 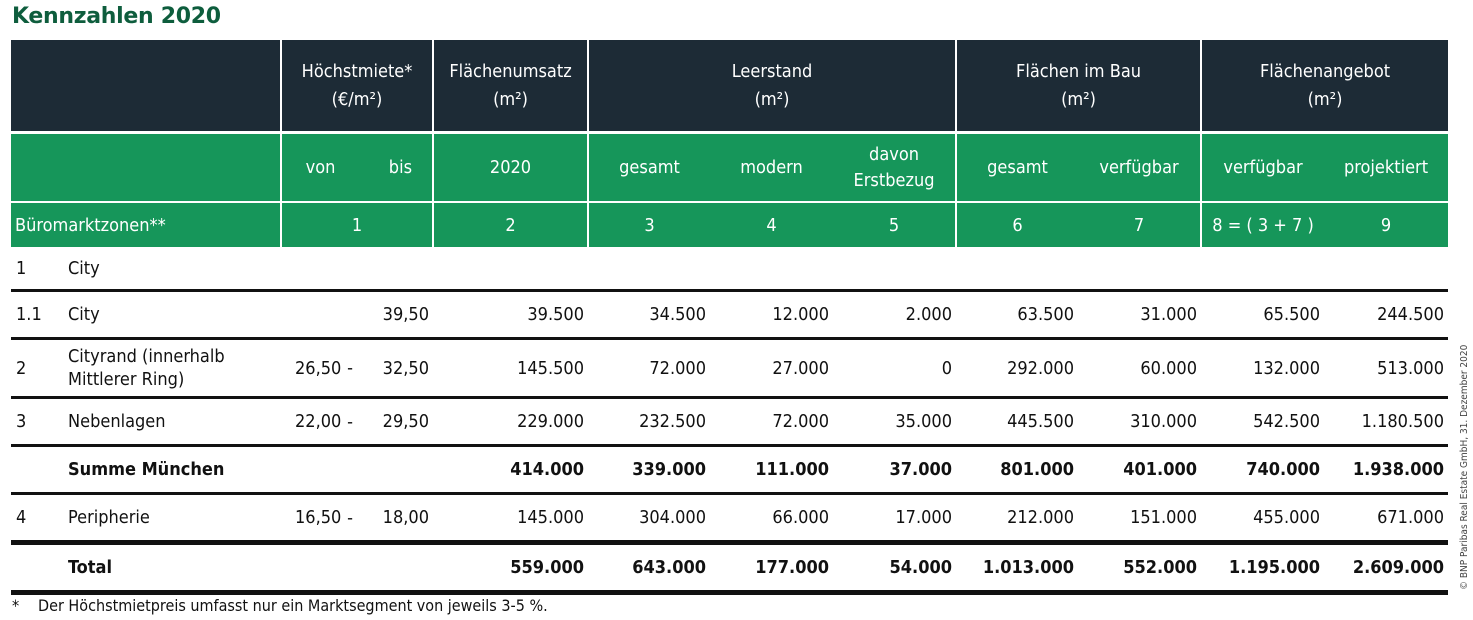 I want to click on header-flaechenangebot: Flächenangebot (m²), so click(x=1324, y=86).